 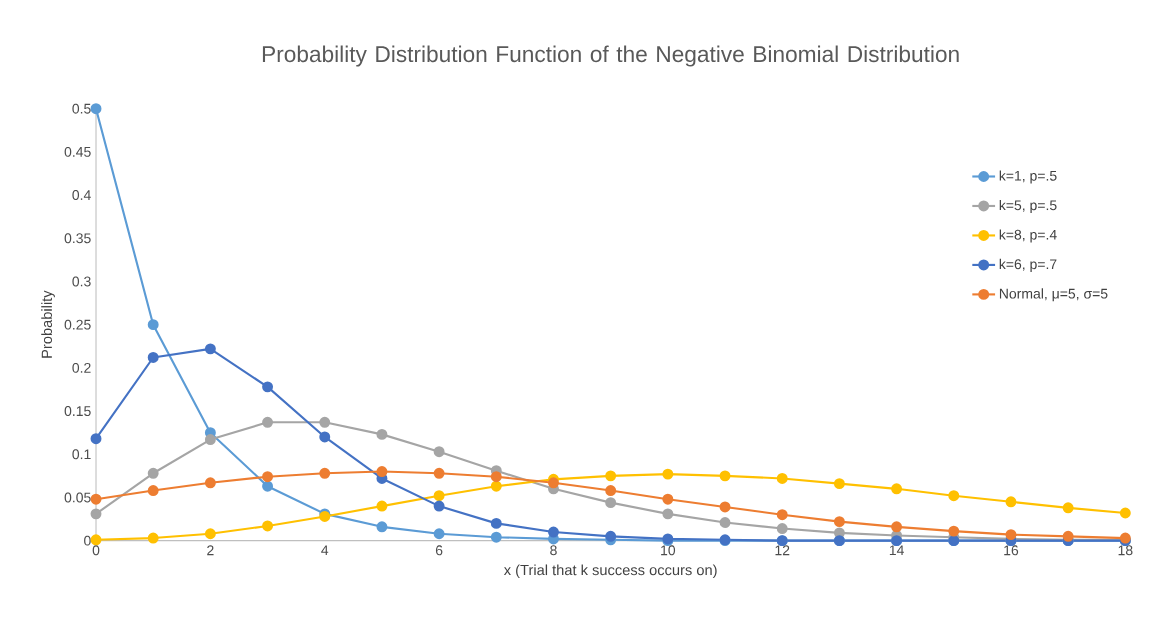 What do you see at coordinates (610, 571) in the screenshot?
I see `x-axis-title: x (Trial that k success occurs on)` at bounding box center [610, 571].